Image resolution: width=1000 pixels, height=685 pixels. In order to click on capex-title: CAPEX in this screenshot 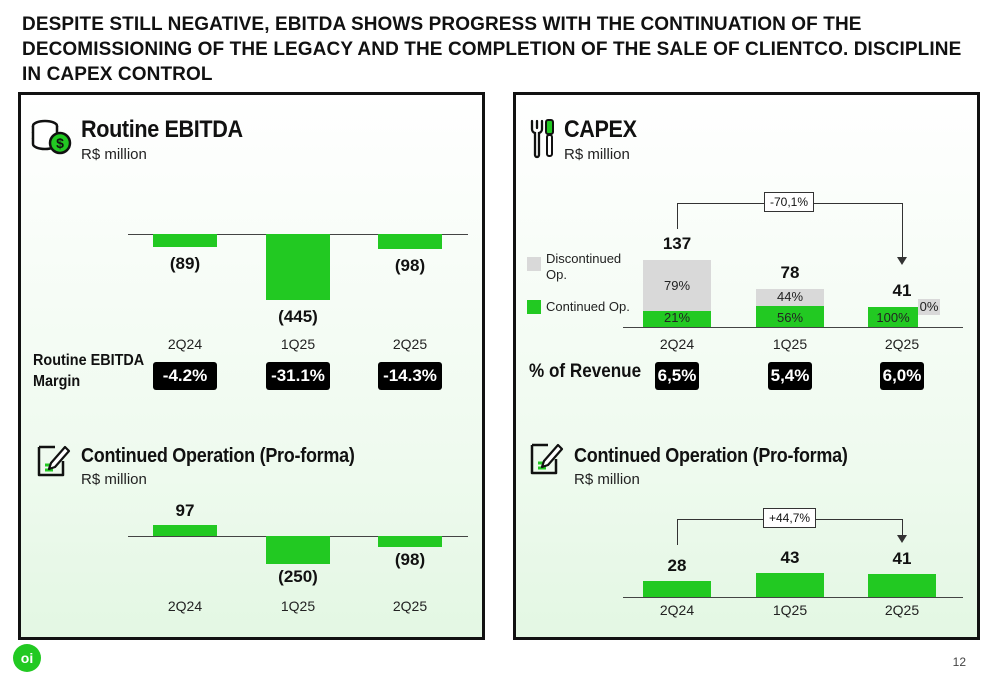, I will do `click(600, 129)`.